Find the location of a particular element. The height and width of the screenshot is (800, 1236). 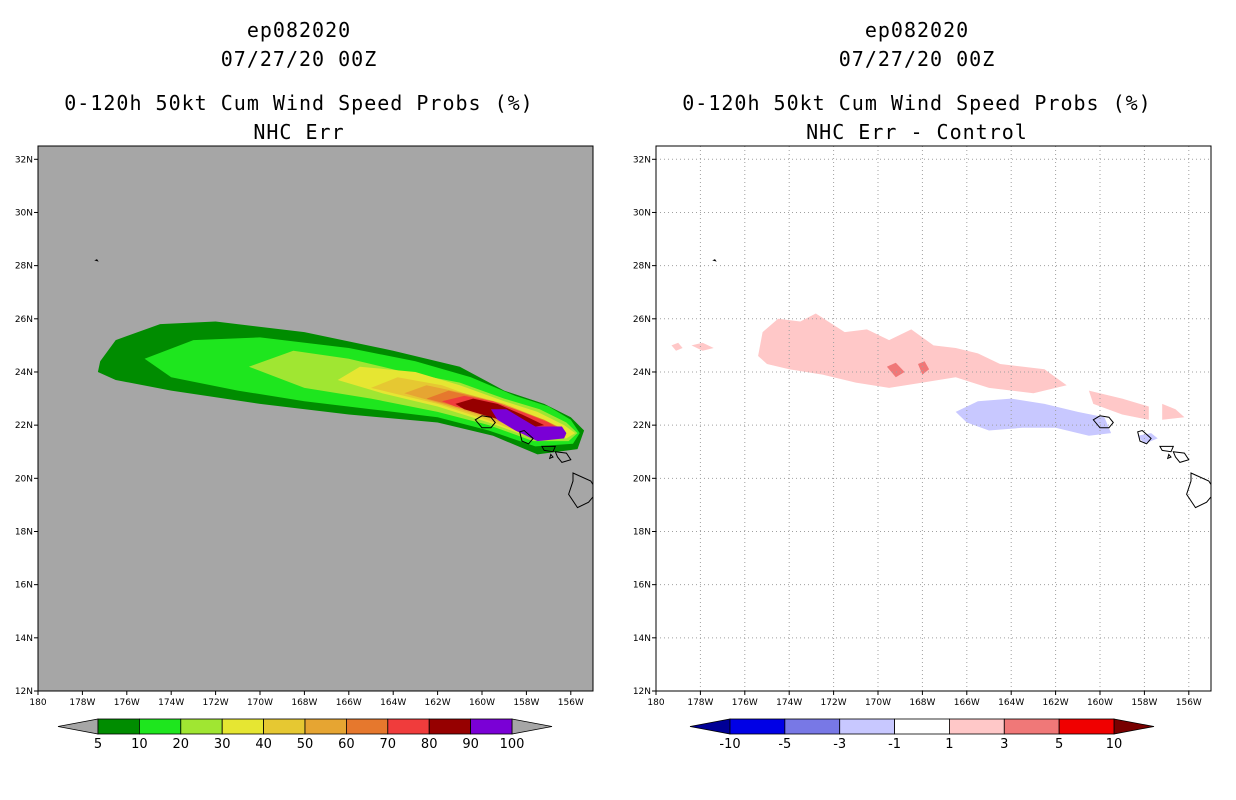

y-tick-label: 30N is located at coordinates (642, 213).